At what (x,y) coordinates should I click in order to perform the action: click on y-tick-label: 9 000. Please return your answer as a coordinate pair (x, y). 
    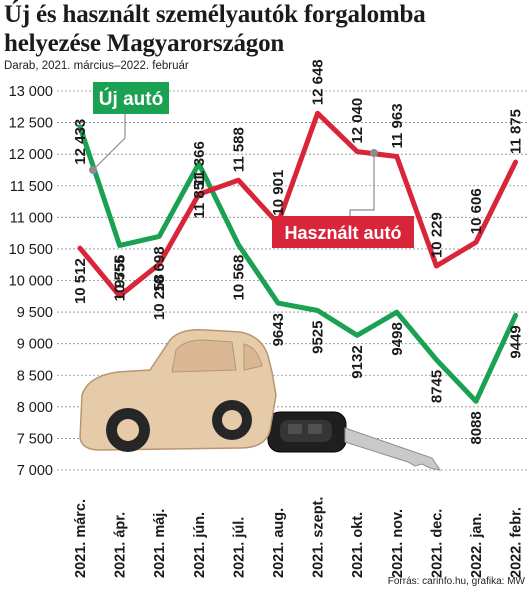
    Looking at the image, I should click on (35, 345).